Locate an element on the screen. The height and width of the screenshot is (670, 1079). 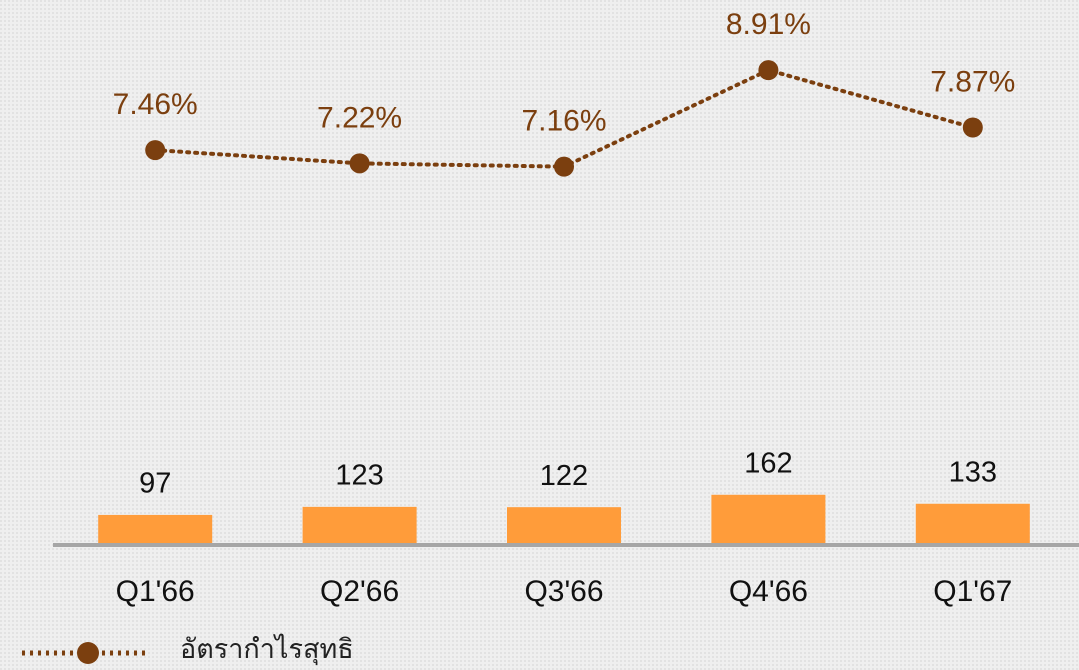
line-value-label: 7.16% is located at coordinates (563, 121).